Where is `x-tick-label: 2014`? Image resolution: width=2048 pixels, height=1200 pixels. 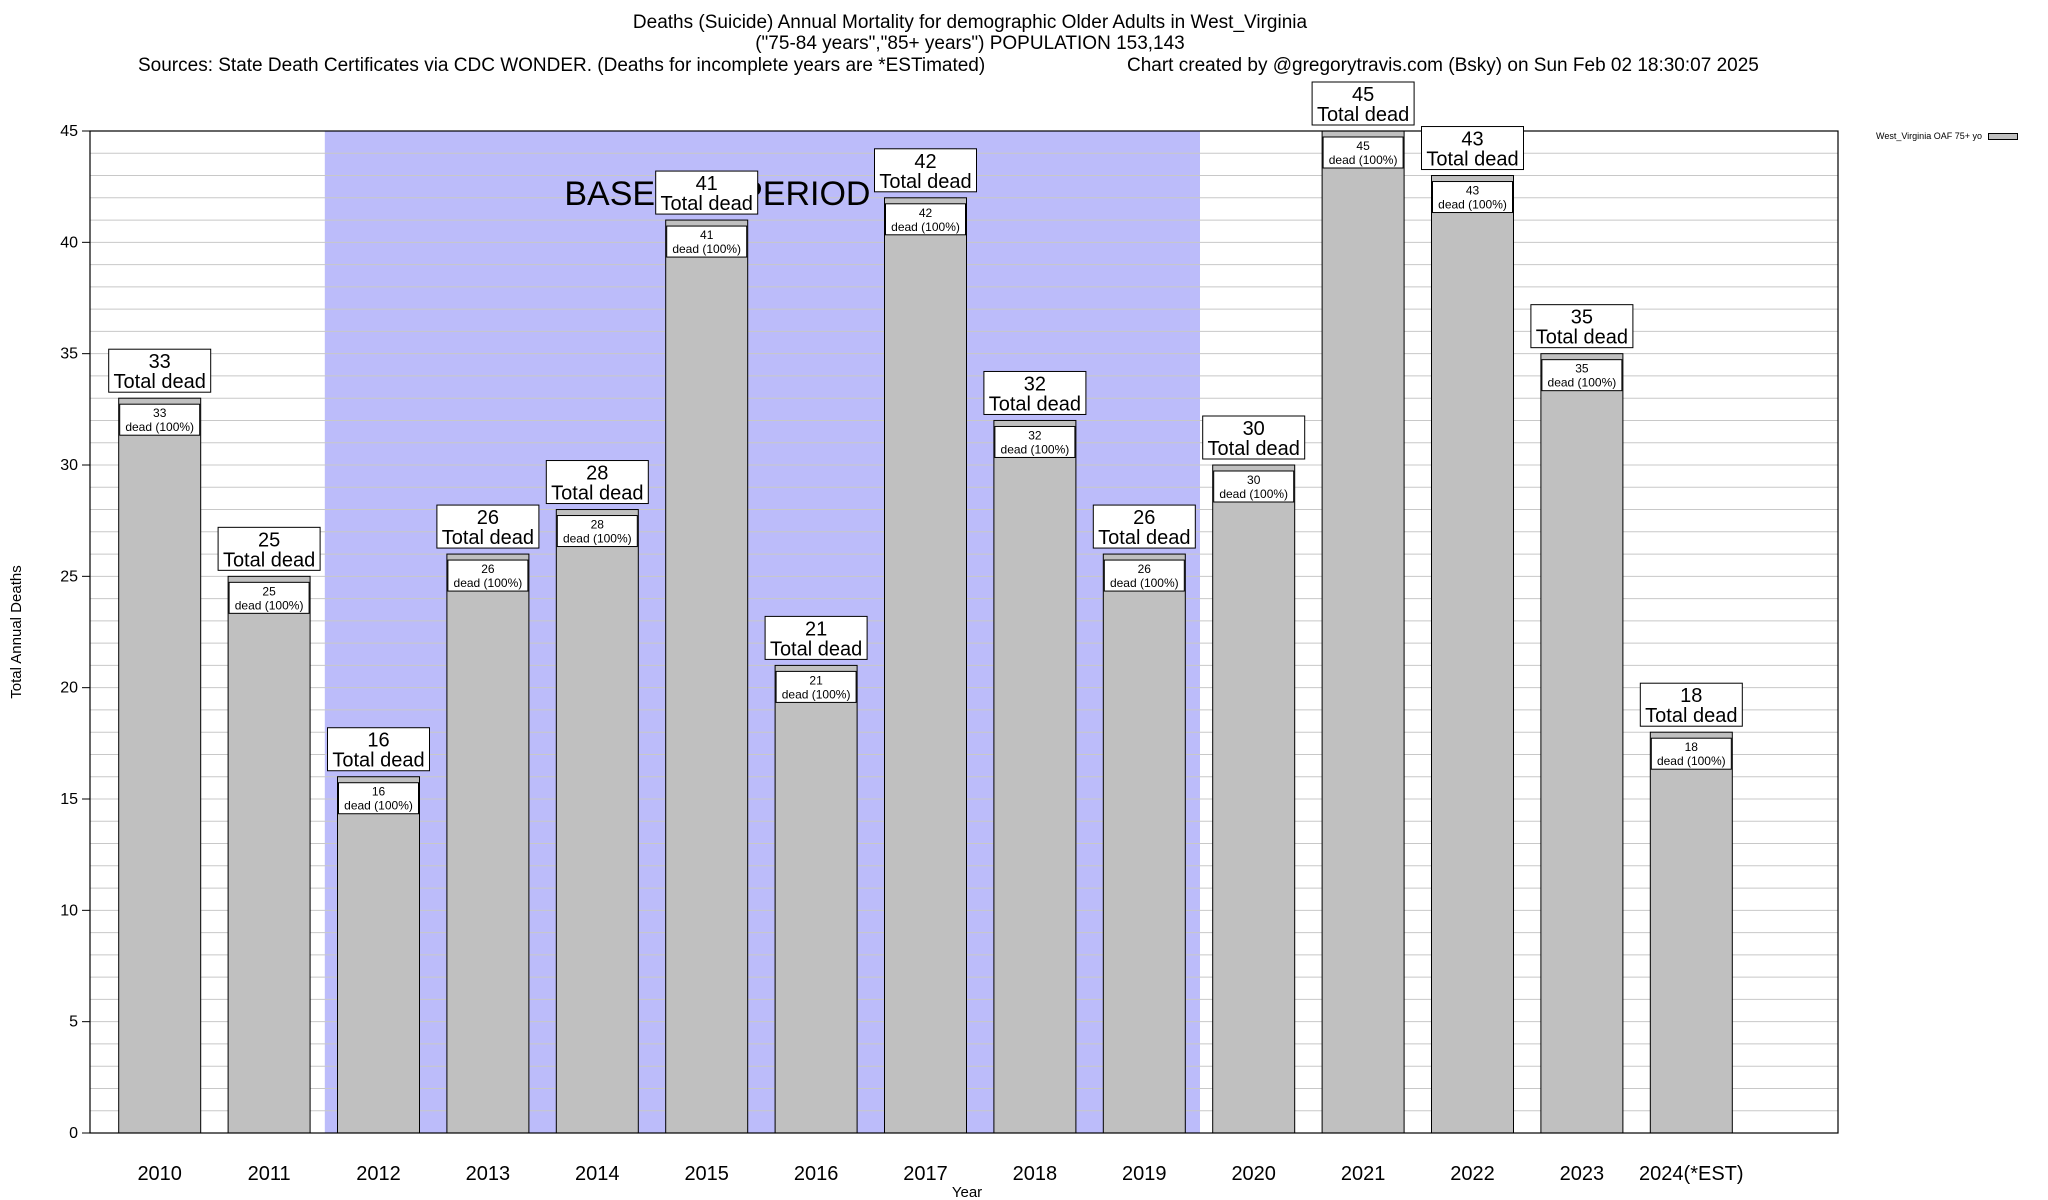 x-tick-label: 2014 is located at coordinates (597, 1174).